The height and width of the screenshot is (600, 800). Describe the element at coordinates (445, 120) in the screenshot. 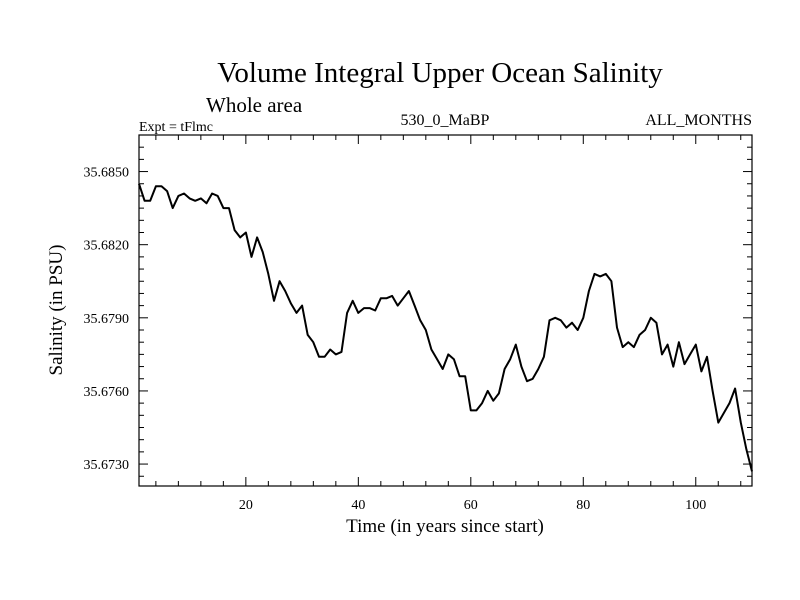

I see `run-label: 530_0_MaBP` at that location.